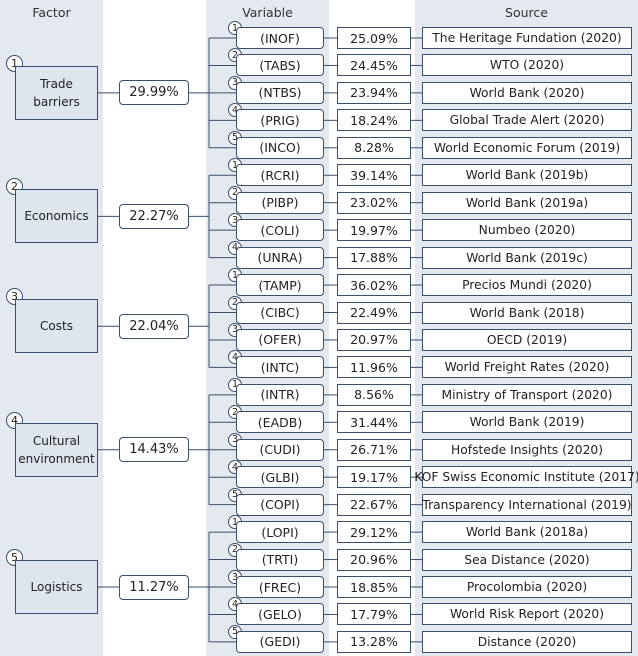 Image resolution: width=638 pixels, height=656 pixels. What do you see at coordinates (527, 92) in the screenshot?
I see `variable-source: World Bank (2020)` at bounding box center [527, 92].